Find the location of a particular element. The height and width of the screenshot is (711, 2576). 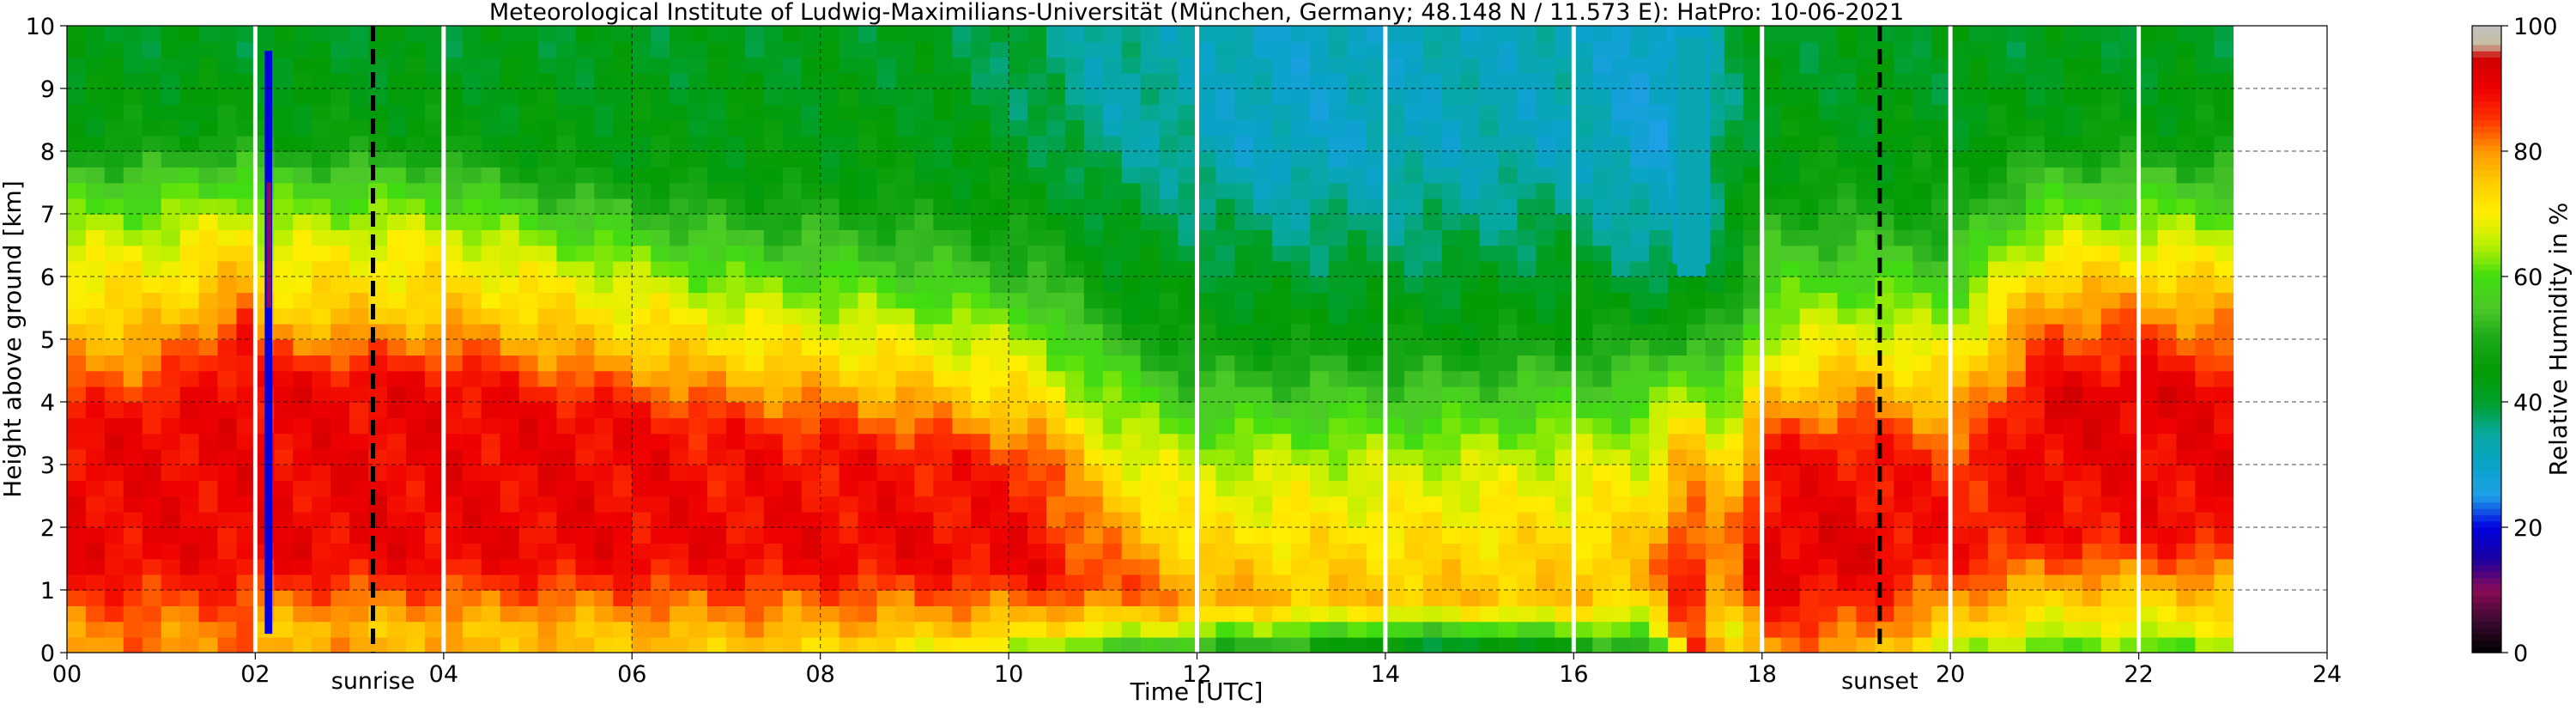

y-tick-label: 10 is located at coordinates (40, 27).